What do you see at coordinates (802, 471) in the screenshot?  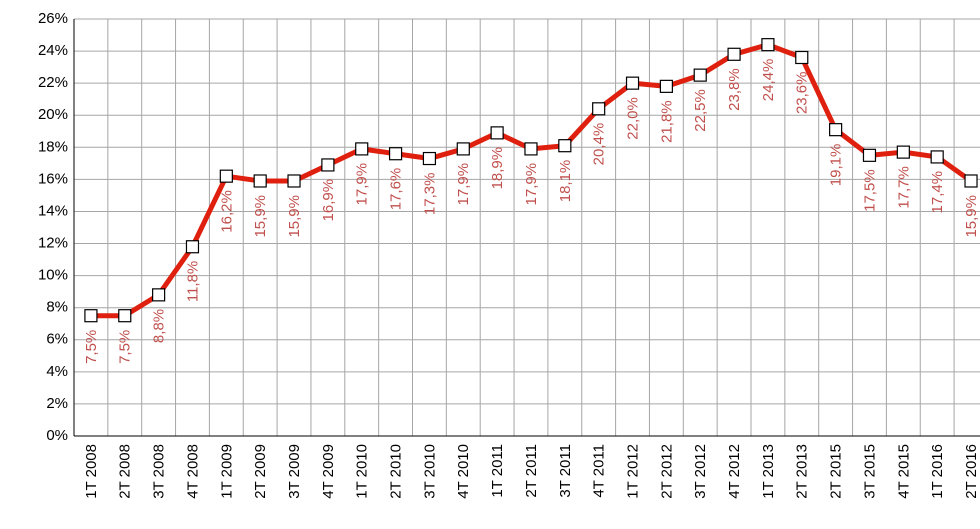 I see `x-tick-label: 2T 2013` at bounding box center [802, 471].